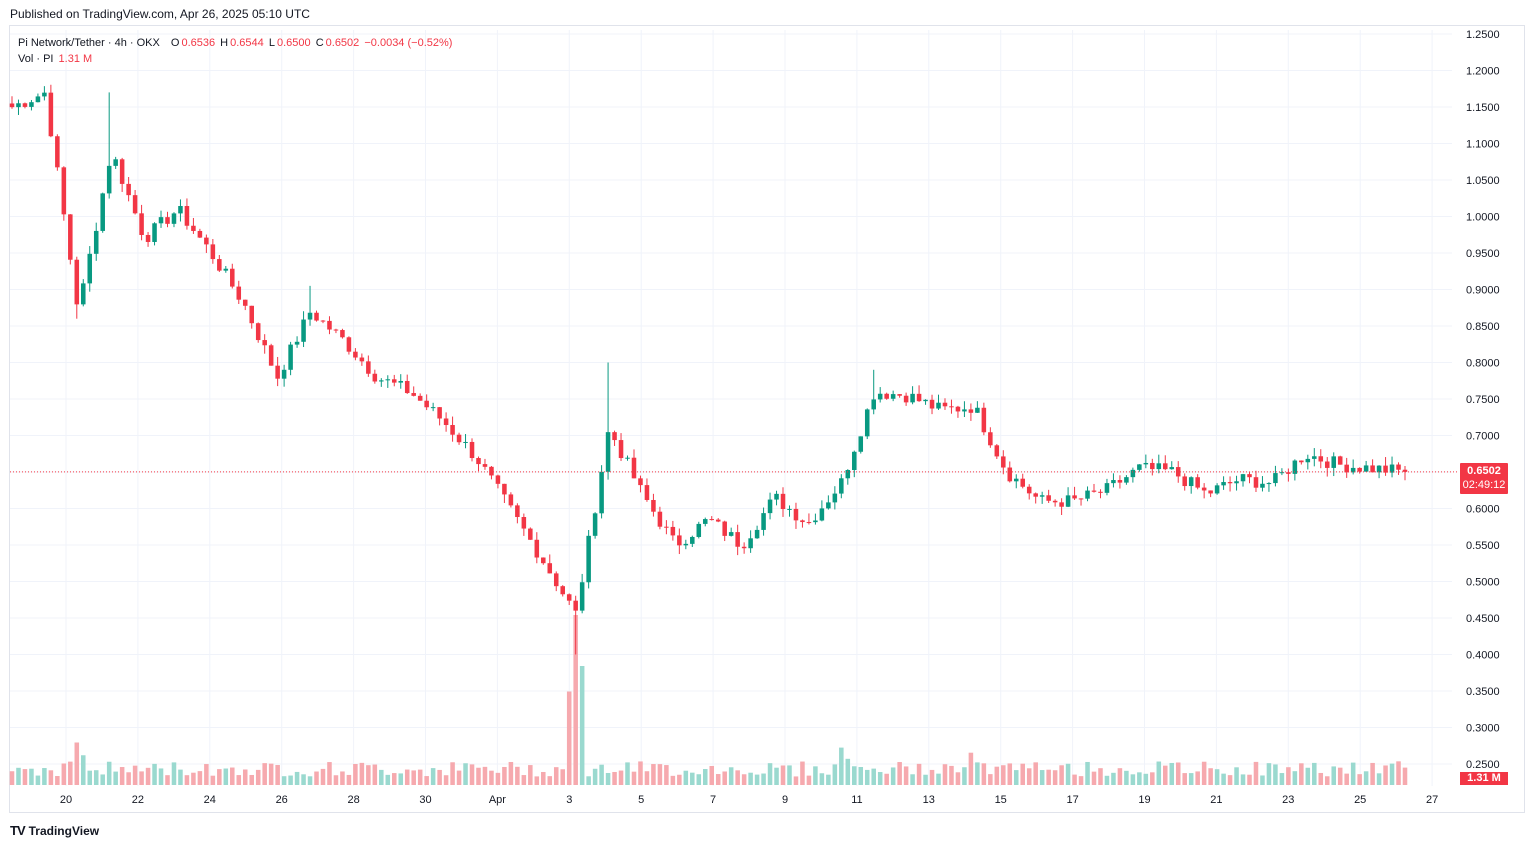 The height and width of the screenshot is (849, 1534). Describe the element at coordinates (1360, 800) in the screenshot. I see `x-tick-label: 25` at that location.